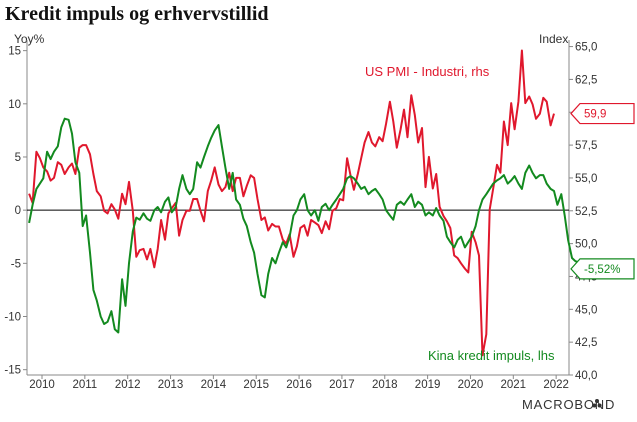 The width and height of the screenshot is (637, 422). I want to click on right-tick-label: 57,5, so click(586, 146).